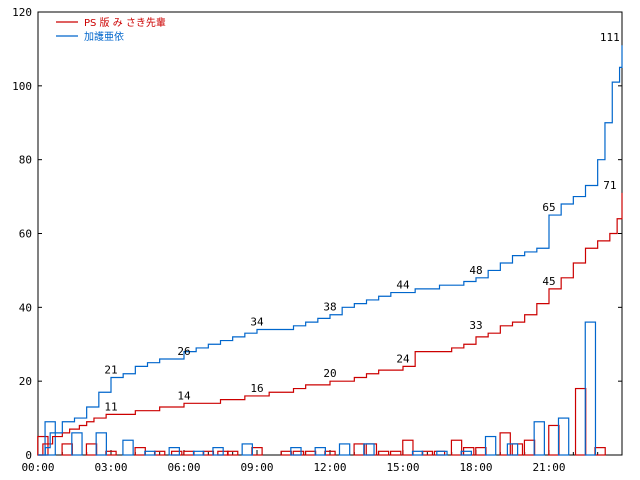 This screenshot has height=480, width=640. Describe the element at coordinates (609, 185) in the screenshot. I see `data-label: 71` at that location.